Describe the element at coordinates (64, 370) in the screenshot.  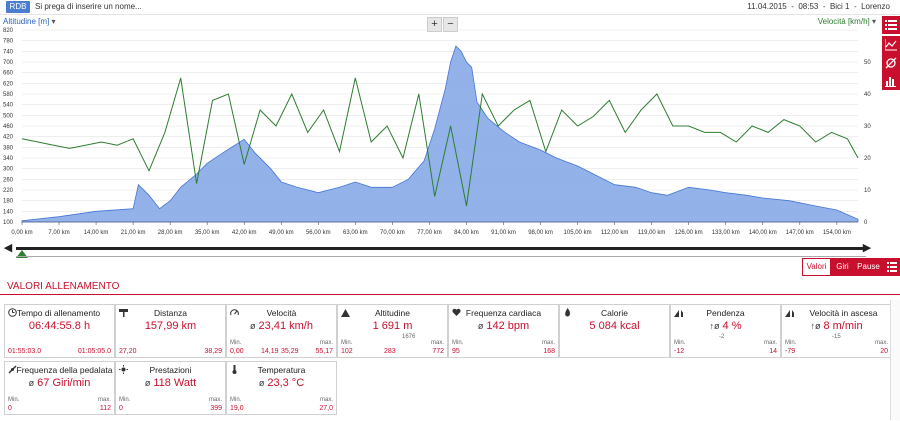
I see `card-title: Frequenza della pedalata` at that location.